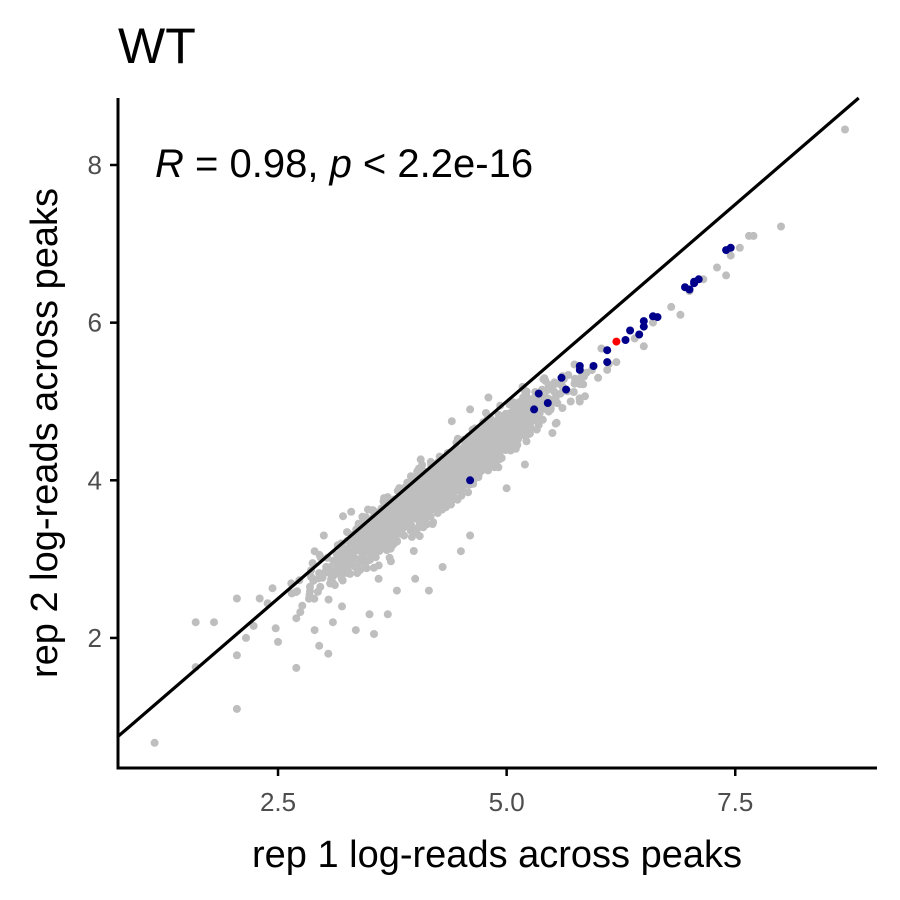  I want to click on r-value: = 0.98,, so click(257, 164).